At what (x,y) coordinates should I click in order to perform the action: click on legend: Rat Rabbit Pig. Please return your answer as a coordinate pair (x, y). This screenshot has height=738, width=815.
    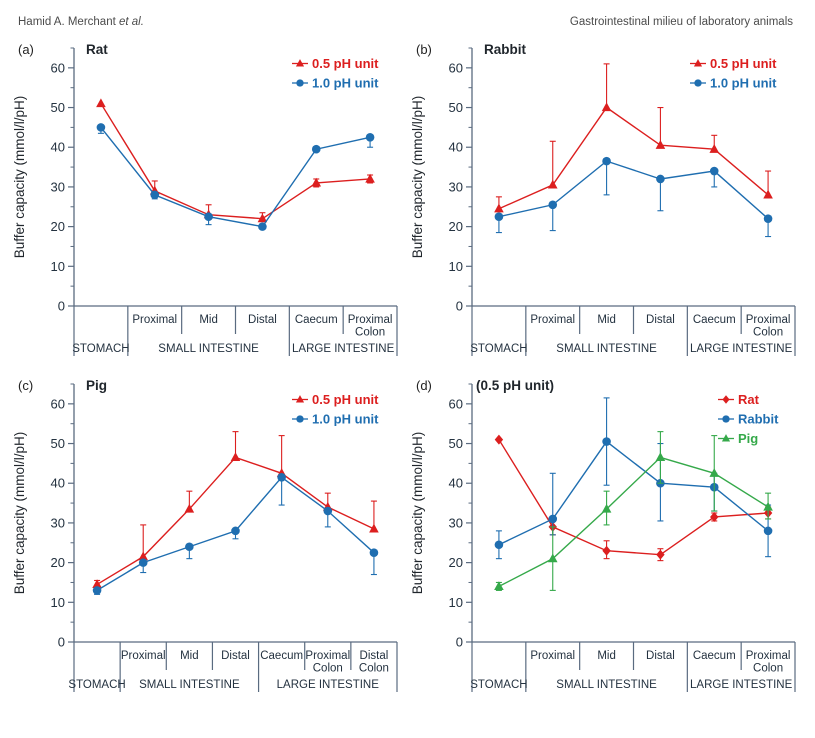
    Looking at the image, I should click on (748, 419).